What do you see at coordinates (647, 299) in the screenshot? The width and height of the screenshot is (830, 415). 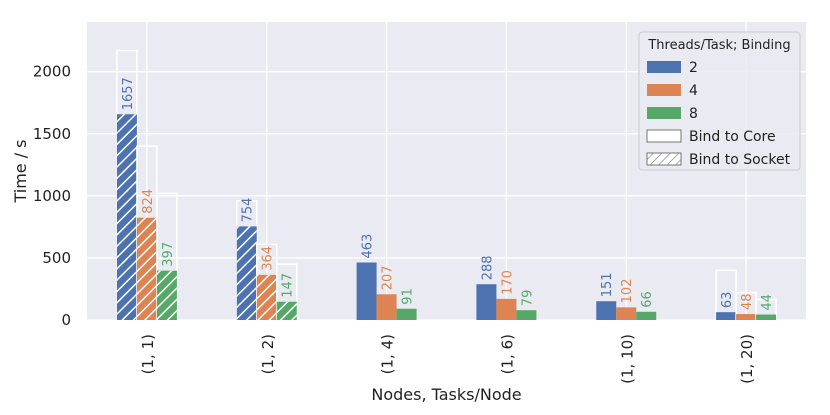 I see `data-label: 66` at bounding box center [647, 299].